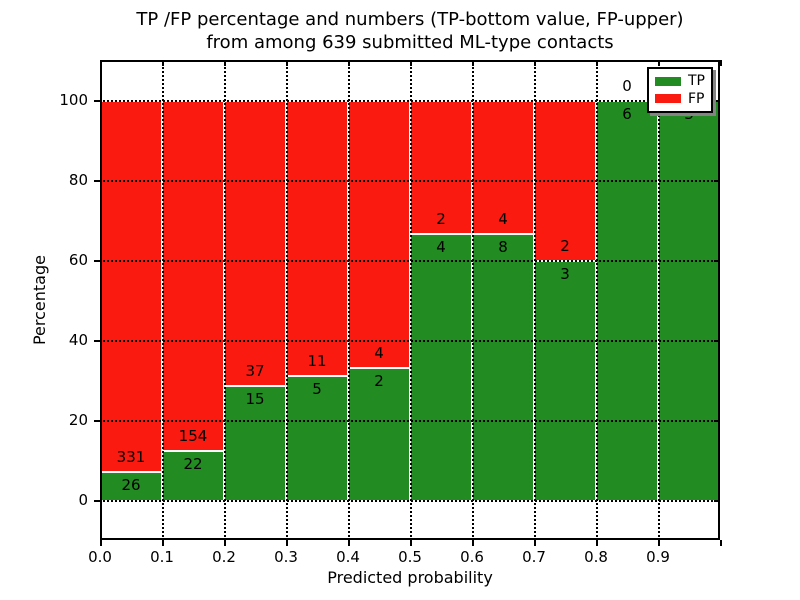 The width and height of the screenshot is (800, 600). Describe the element at coordinates (39, 300) in the screenshot. I see `y-axis-label: Percentage` at that location.